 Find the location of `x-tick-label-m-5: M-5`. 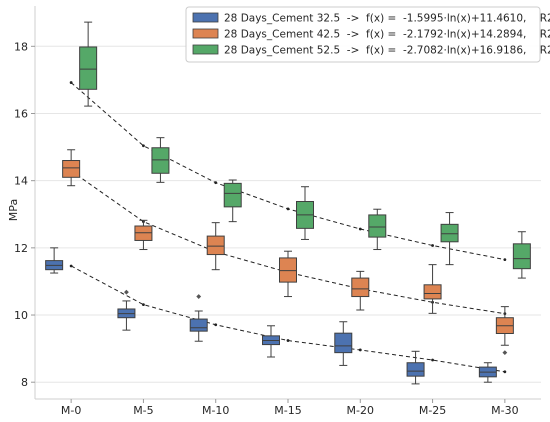

x-tick-label-m-5: M-5 is located at coordinates (143, 410).